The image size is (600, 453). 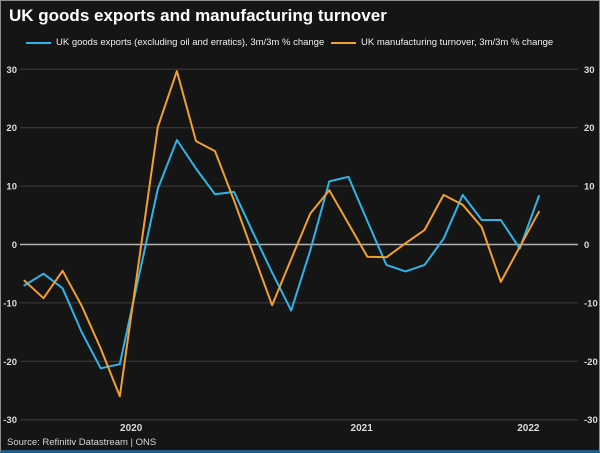 What do you see at coordinates (362, 428) in the screenshot?
I see `x-axis-label-2021: 2021` at bounding box center [362, 428].